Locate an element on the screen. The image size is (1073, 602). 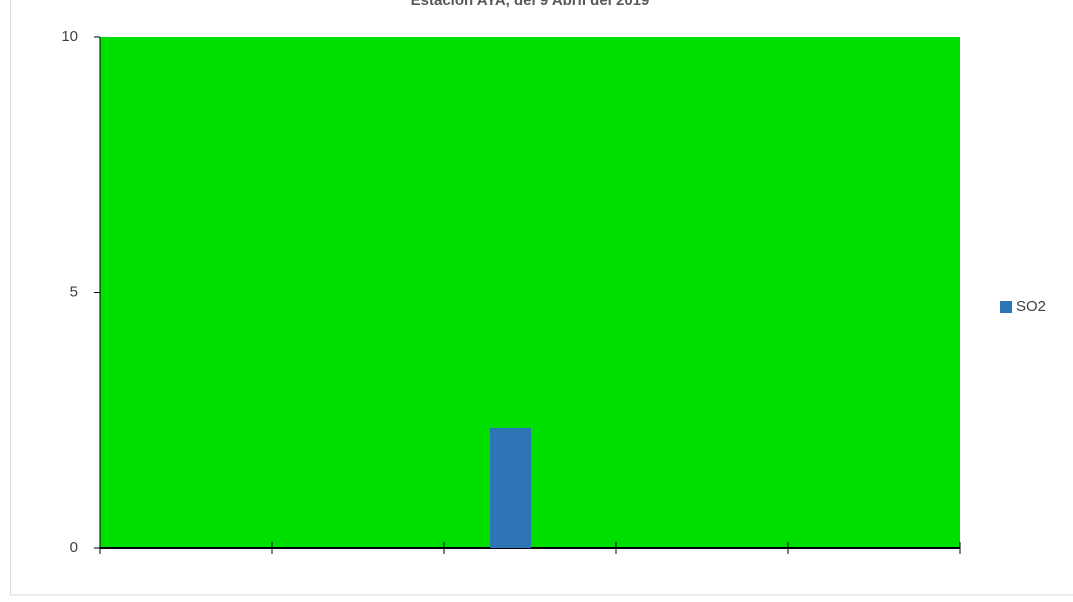
y-tick-label: 5 is located at coordinates (74, 291).